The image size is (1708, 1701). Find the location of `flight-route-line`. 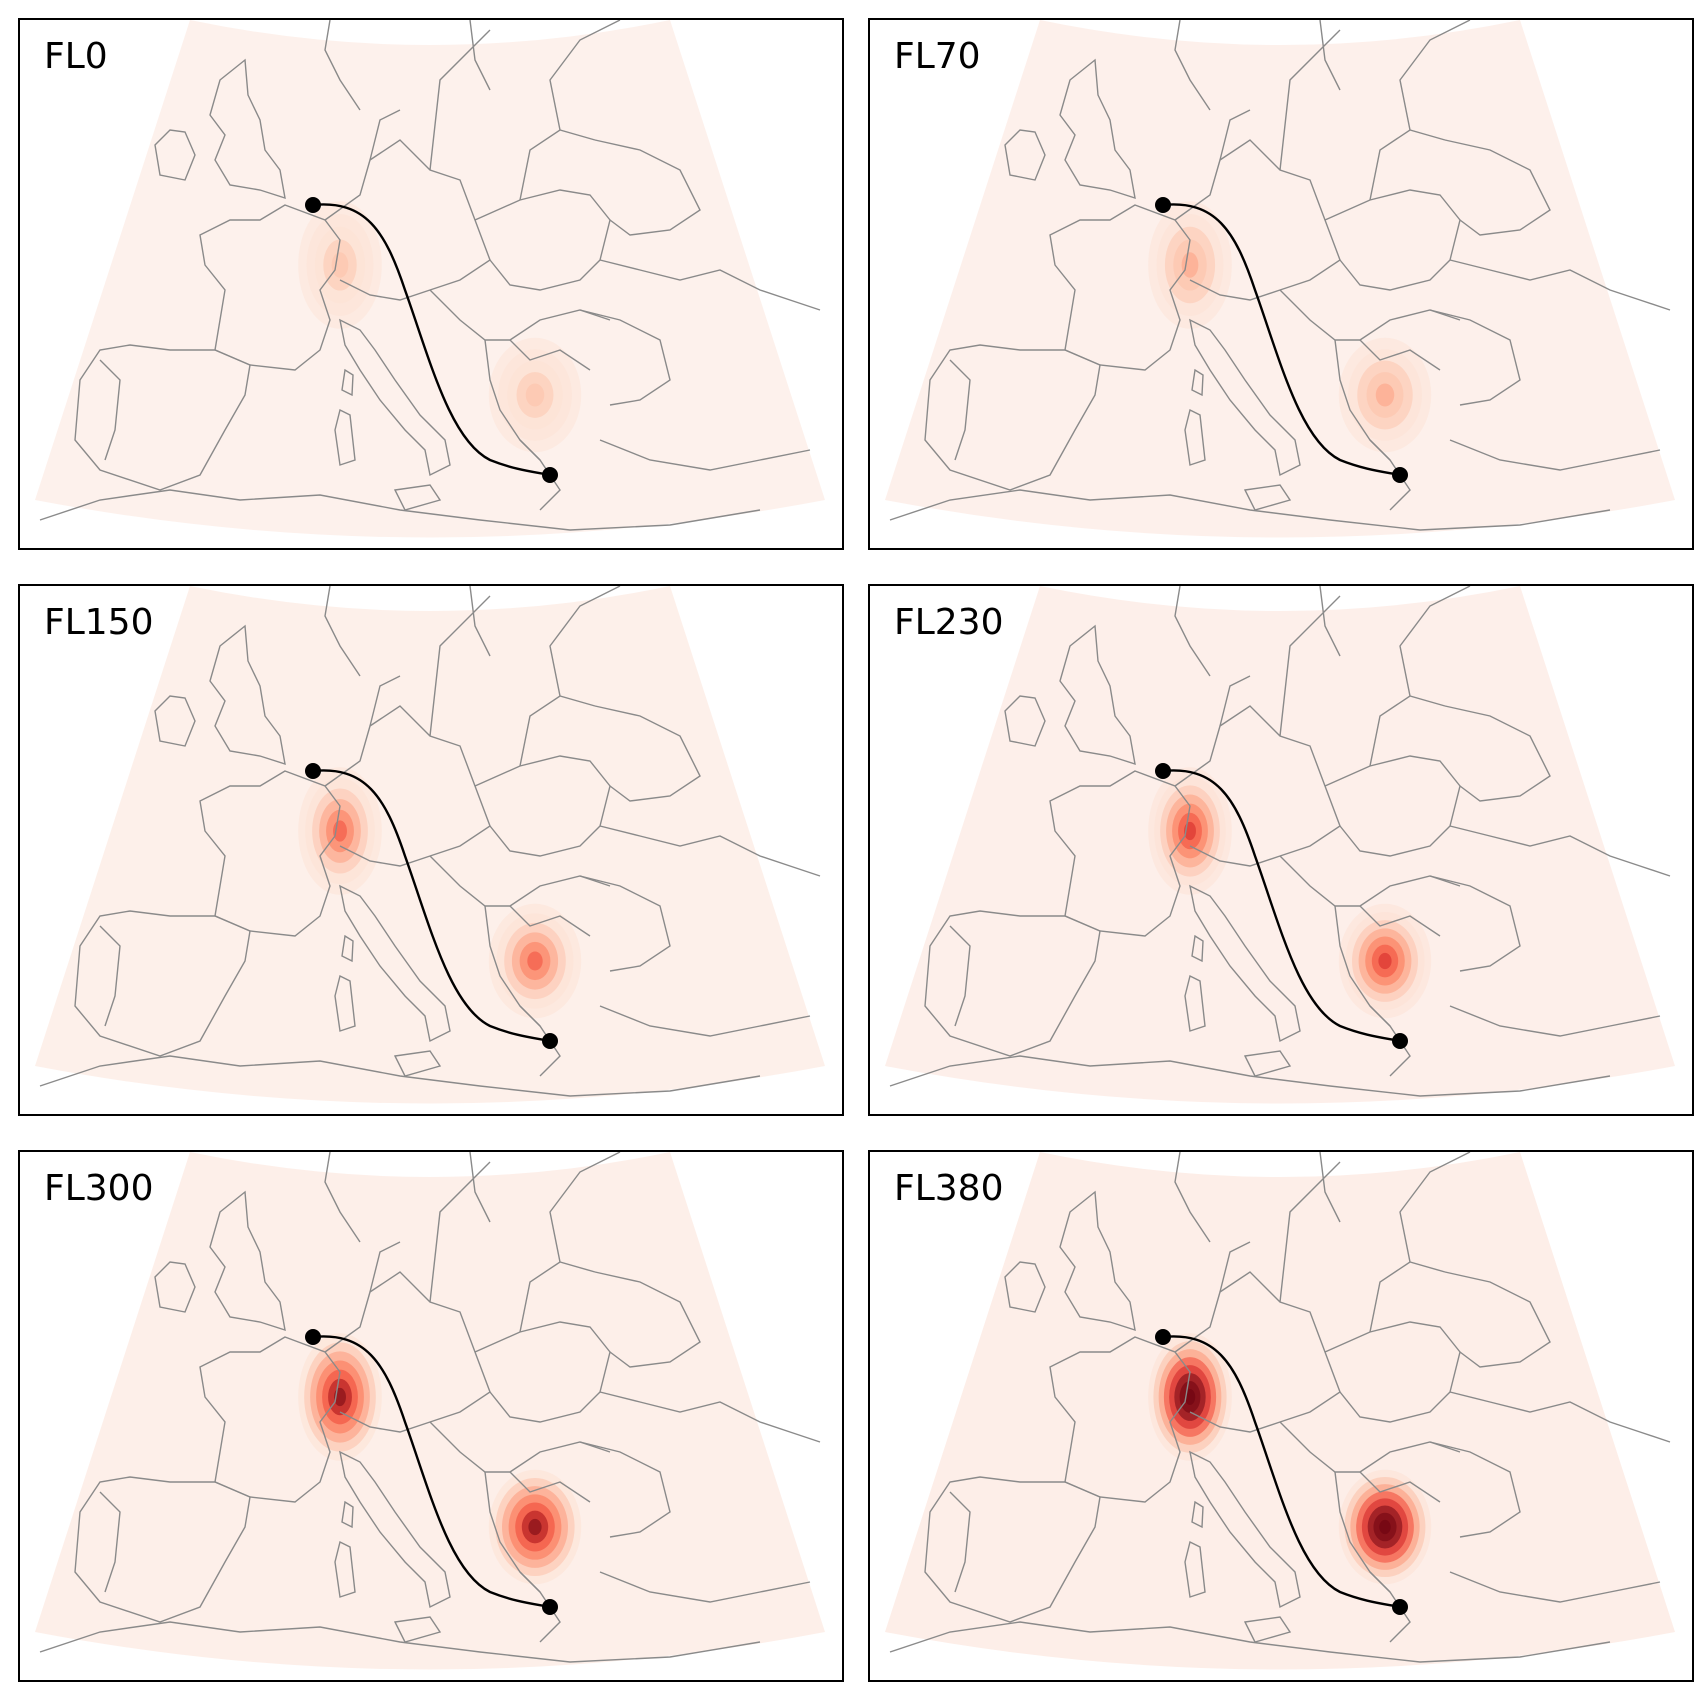

flight-route-line is located at coordinates (1281, 906).